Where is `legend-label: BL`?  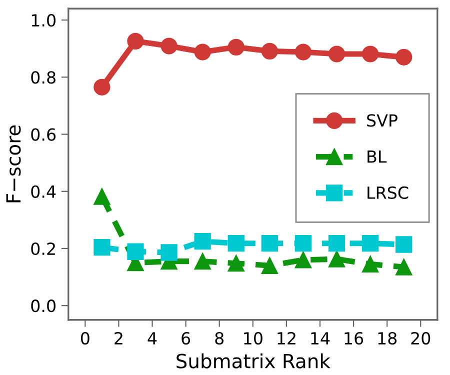
legend-label: BL is located at coordinates (377, 156).